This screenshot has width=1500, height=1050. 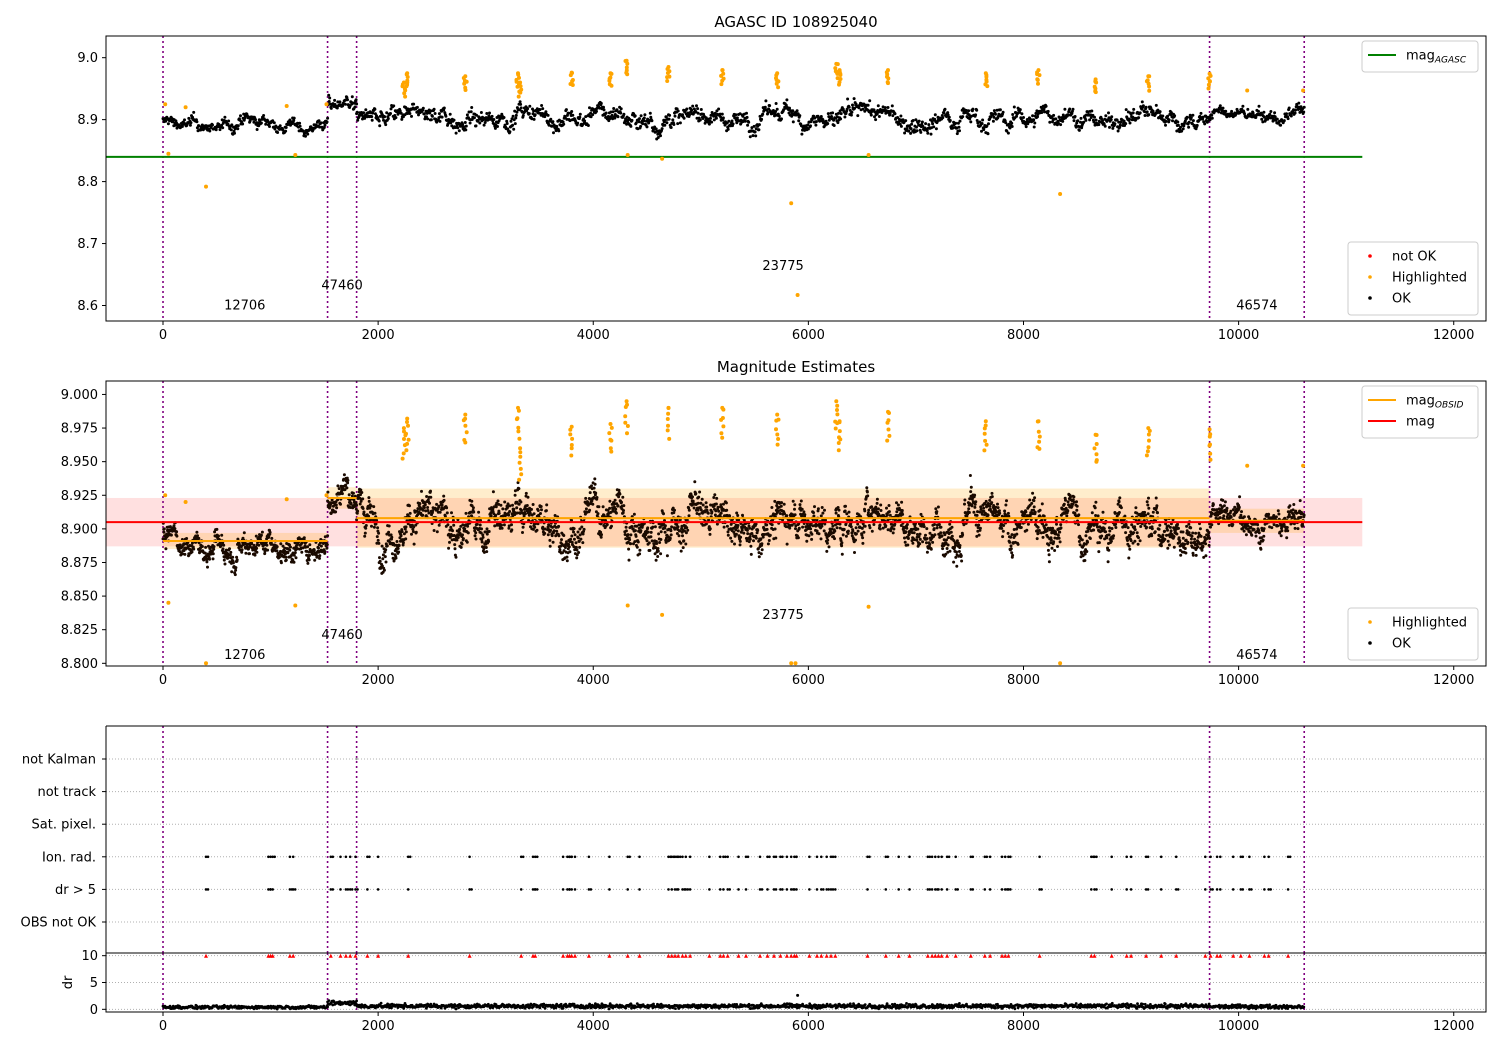 What do you see at coordinates (816, 332) in the screenshot?
I see `x-axis: 0 2000 4000 6000 8000 10000 12000` at bounding box center [816, 332].